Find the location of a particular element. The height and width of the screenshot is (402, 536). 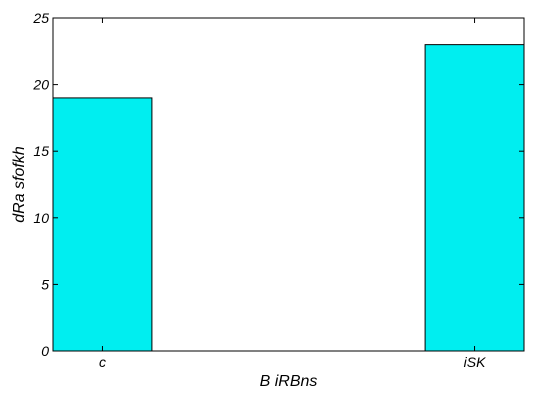

y-tick-label: 15 is located at coordinates (41, 151).